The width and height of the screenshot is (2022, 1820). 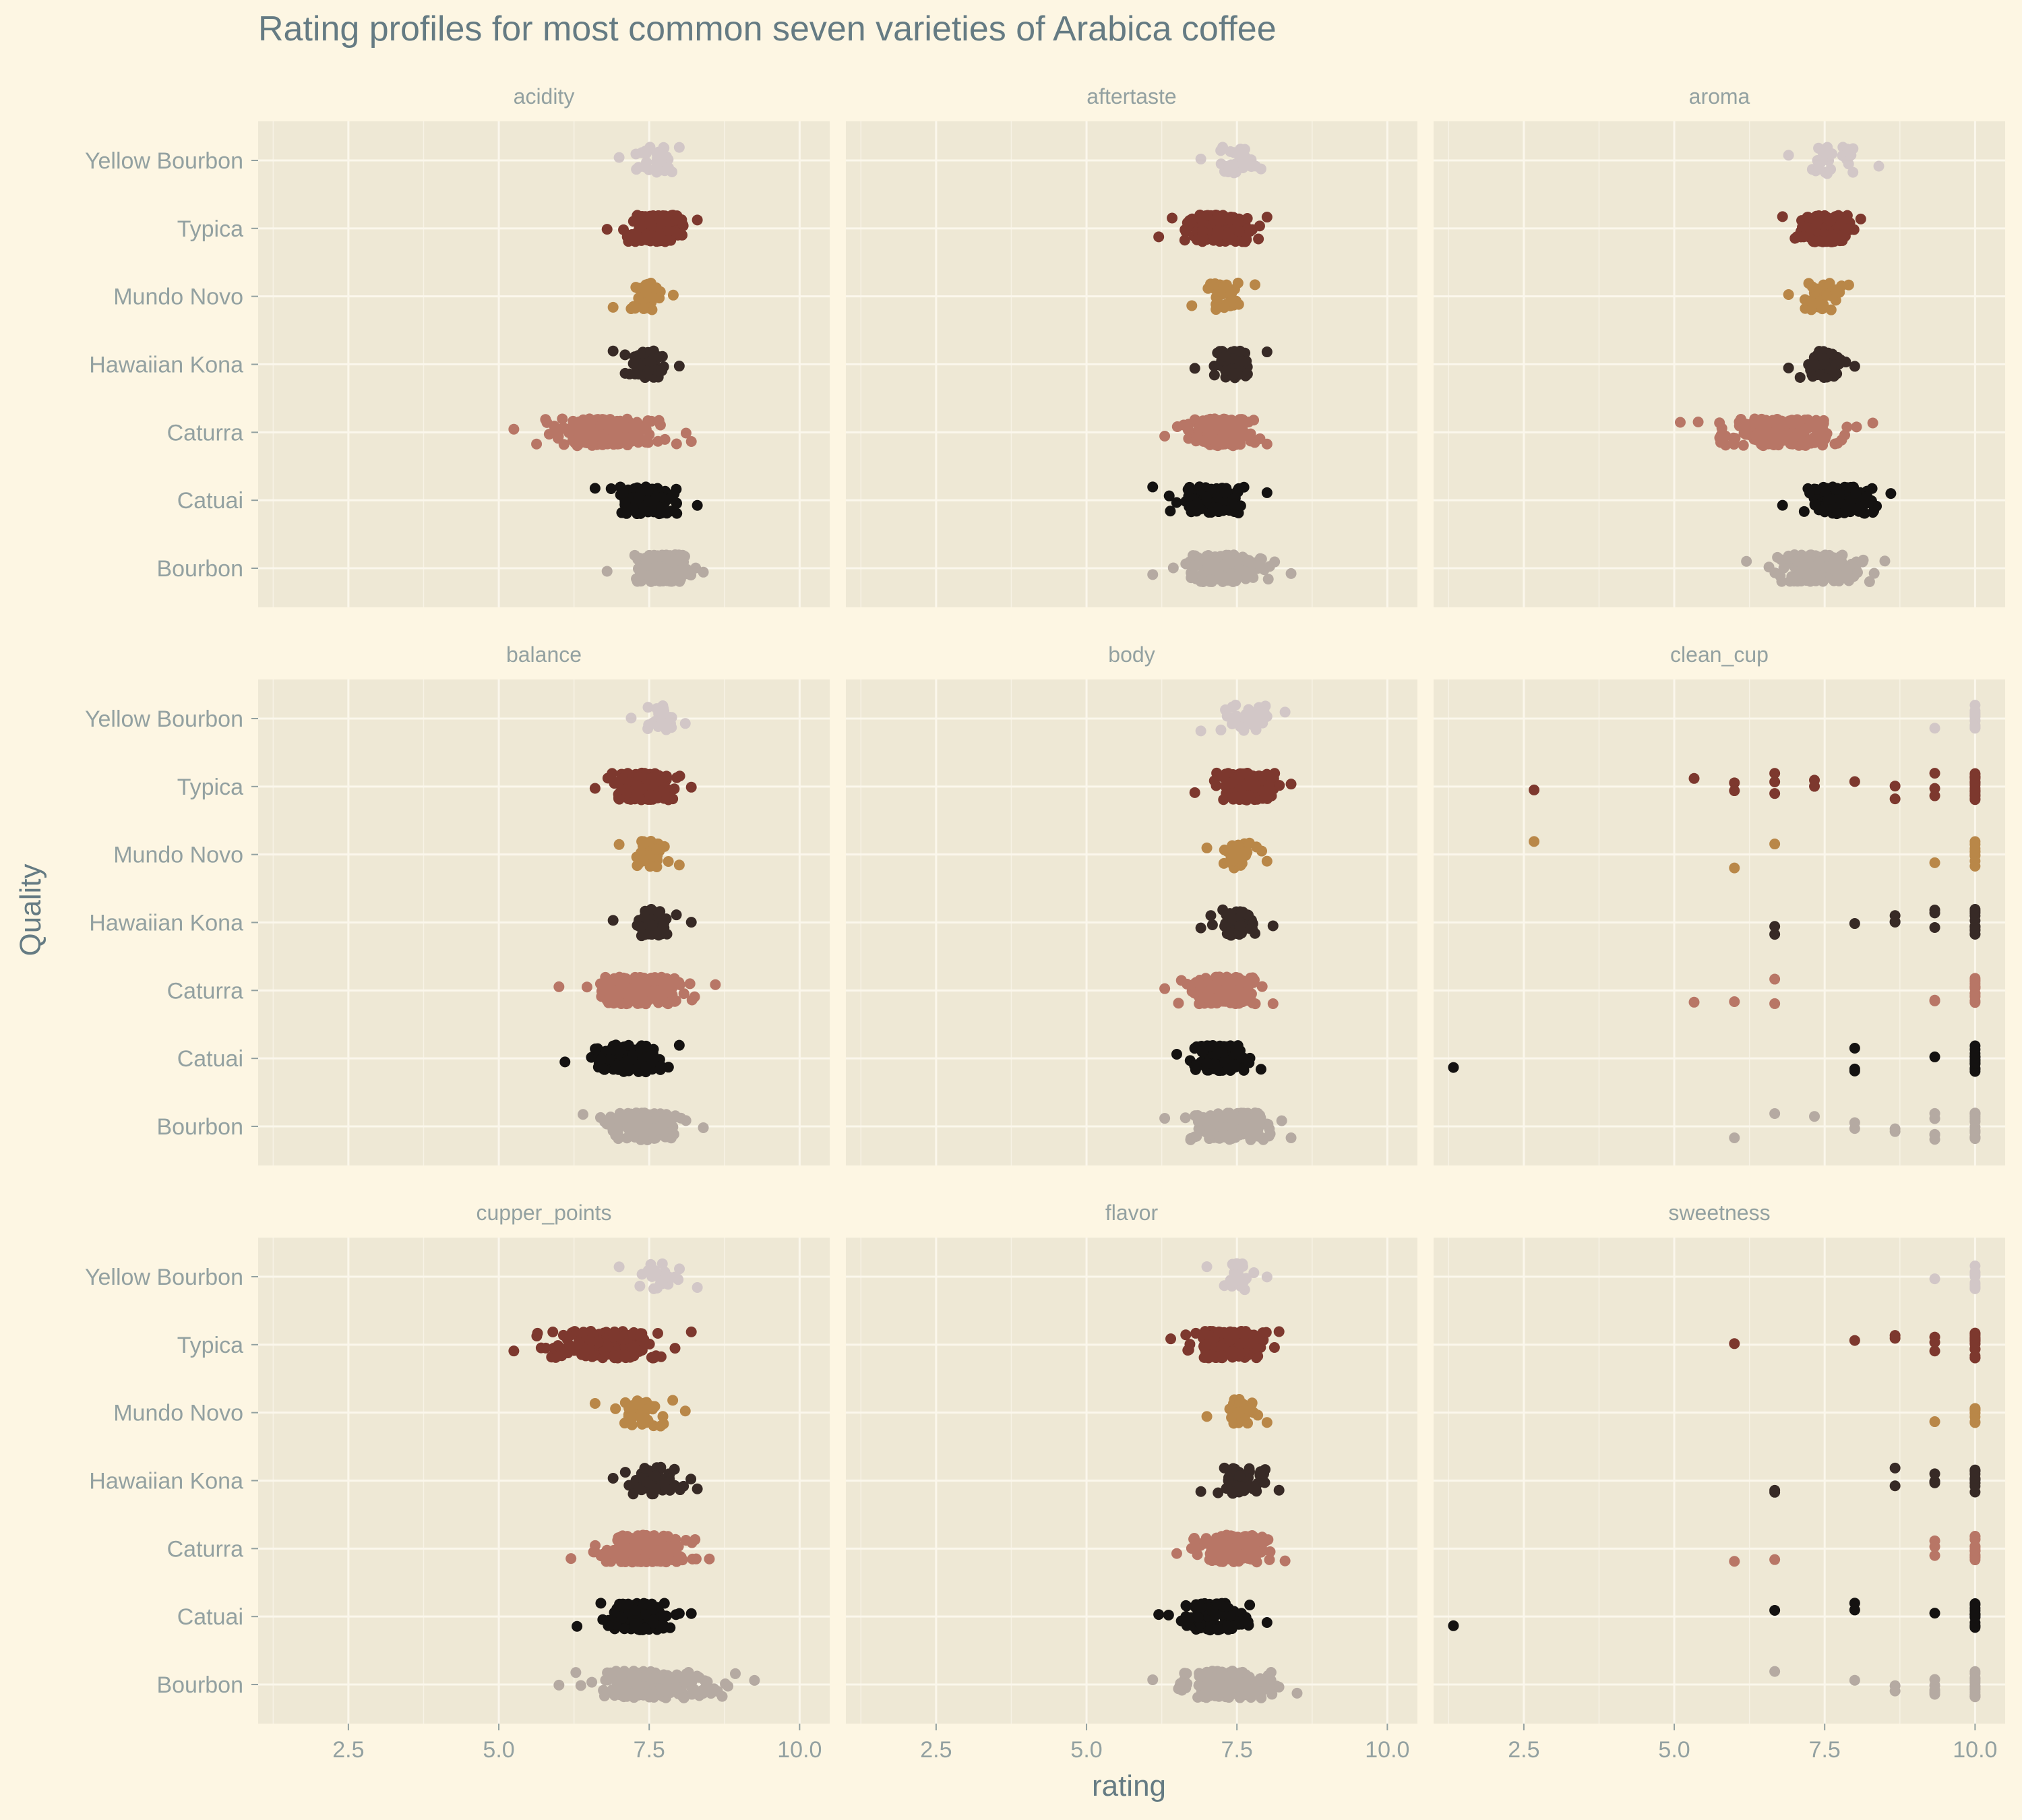 What do you see at coordinates (1719, 903) in the screenshot?
I see `facet-clean_cup: clean_cup` at bounding box center [1719, 903].